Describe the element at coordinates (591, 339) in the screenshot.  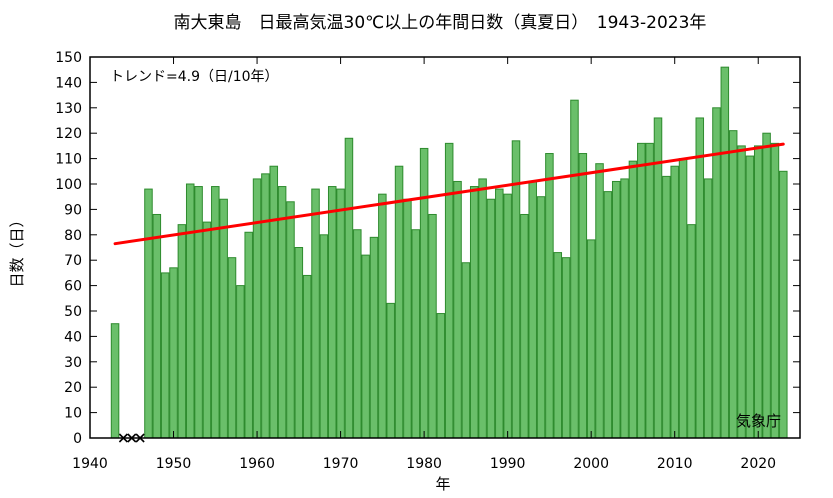
I see `bar-2000` at that location.